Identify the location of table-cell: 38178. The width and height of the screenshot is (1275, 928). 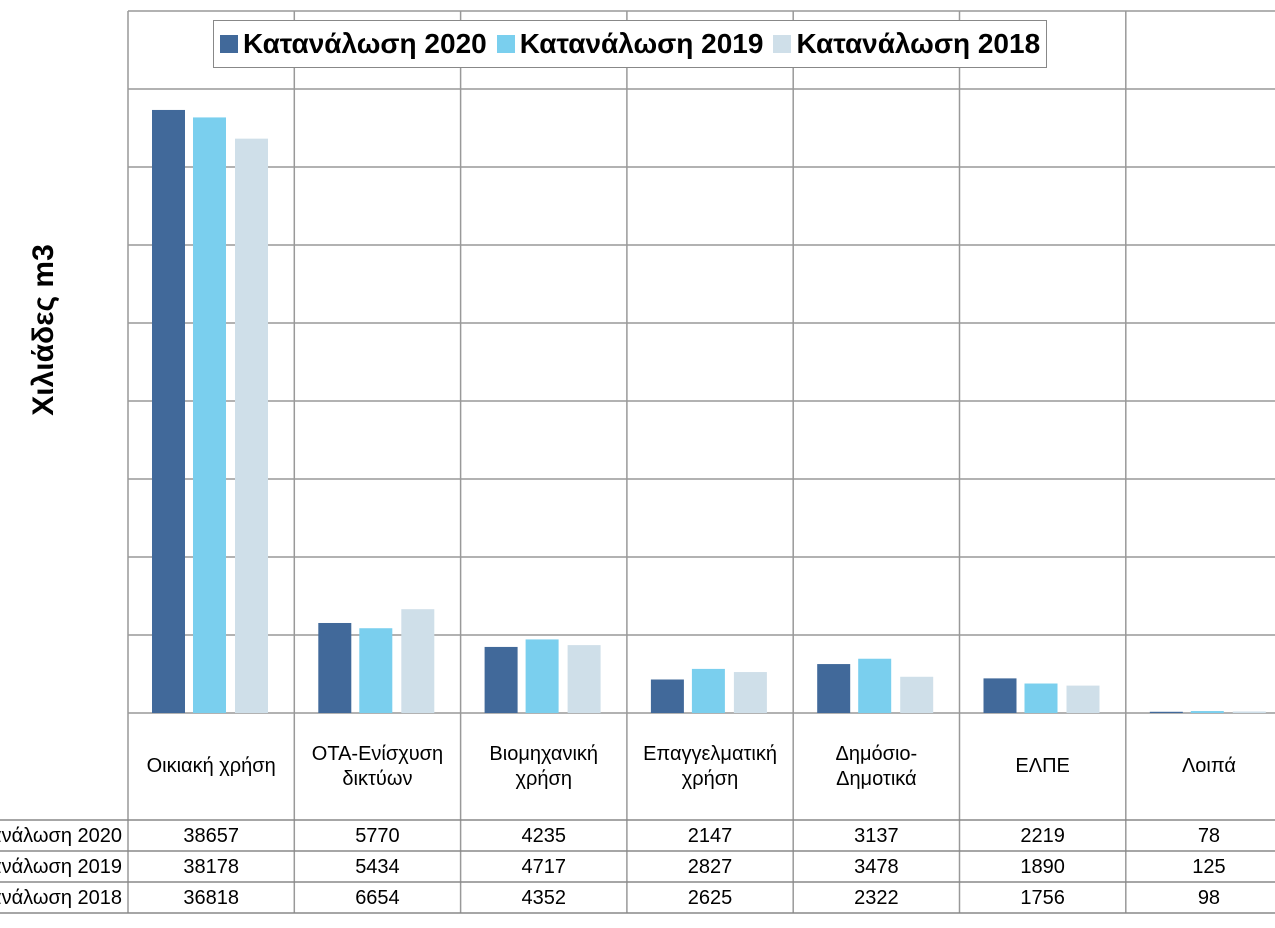
(211, 867).